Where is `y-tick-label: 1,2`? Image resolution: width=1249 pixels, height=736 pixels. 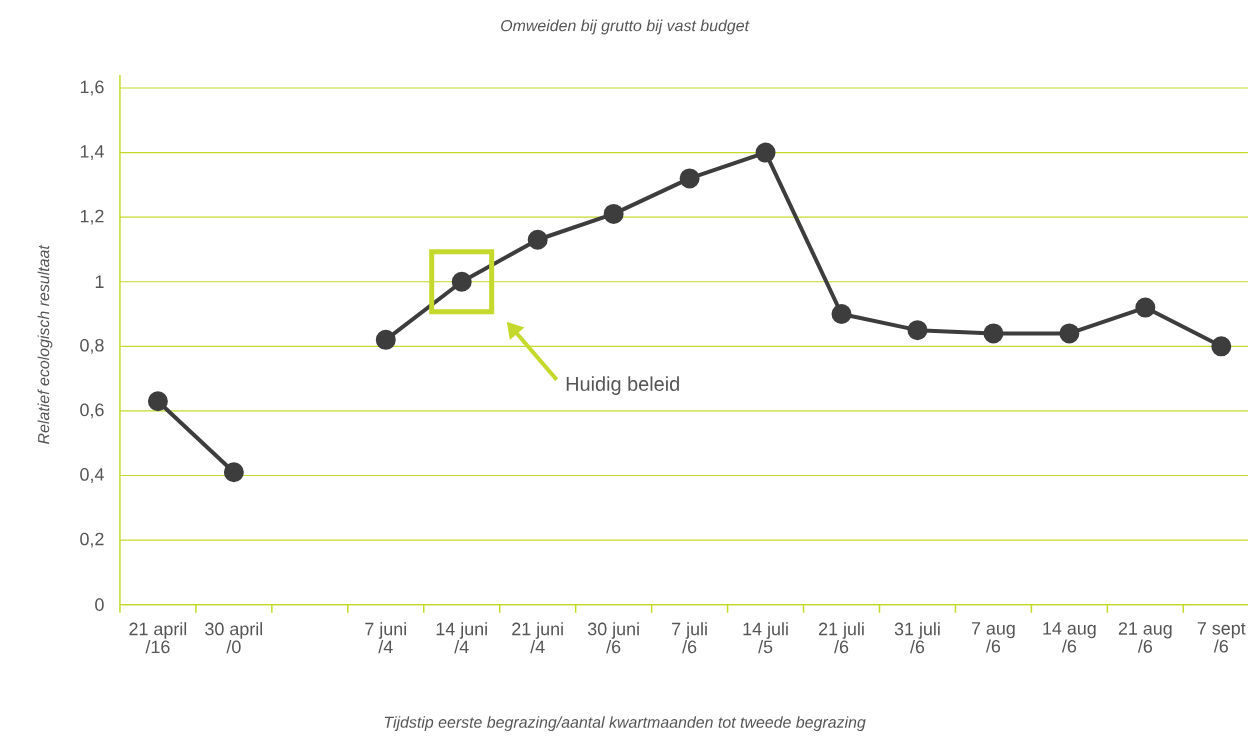
y-tick-label: 1,2 is located at coordinates (92, 217).